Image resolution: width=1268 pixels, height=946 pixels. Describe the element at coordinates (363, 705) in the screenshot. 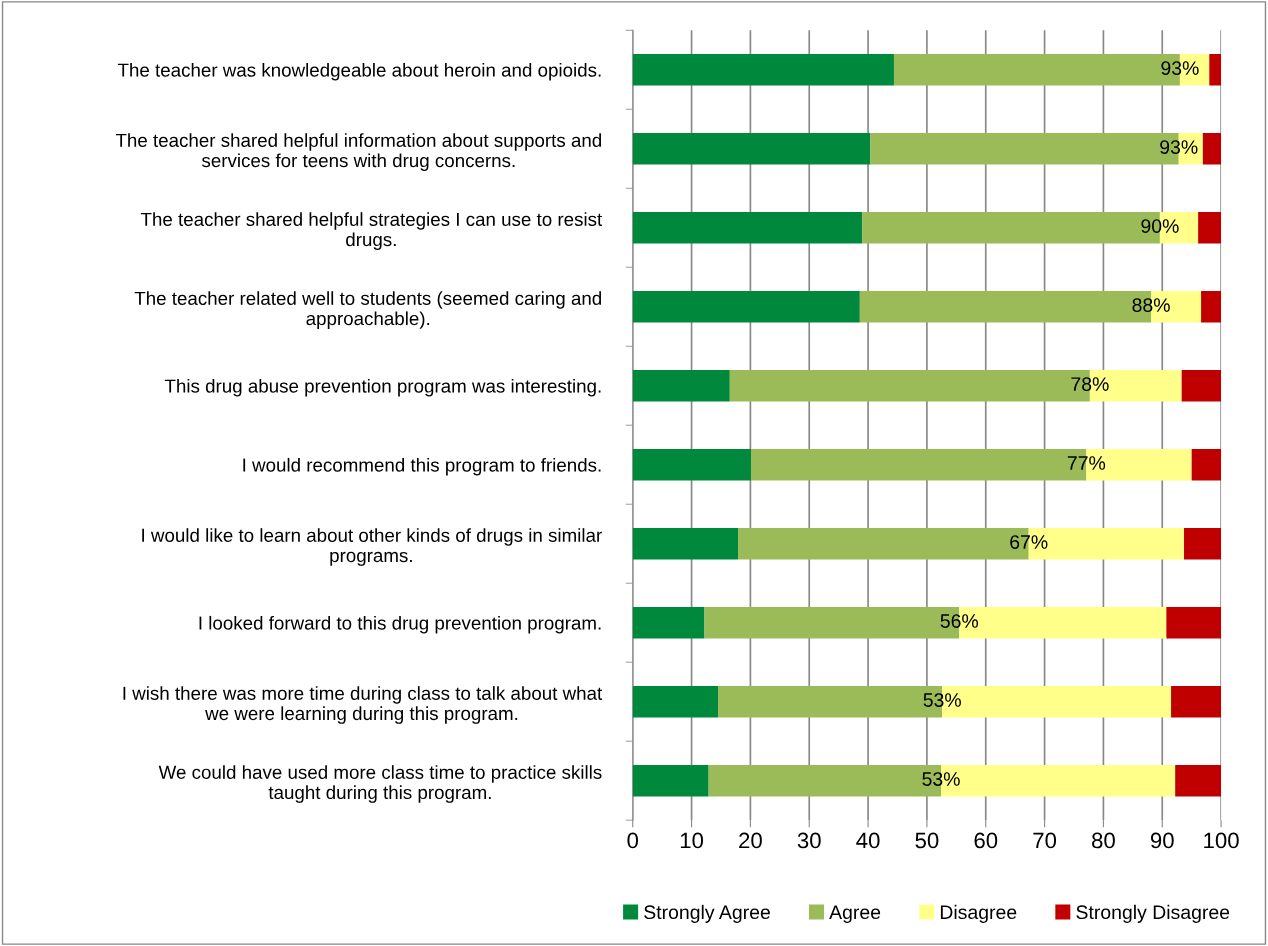

I see `y-tick-label: I wish there was more time during class to talk about what we were learning during this program.` at that location.